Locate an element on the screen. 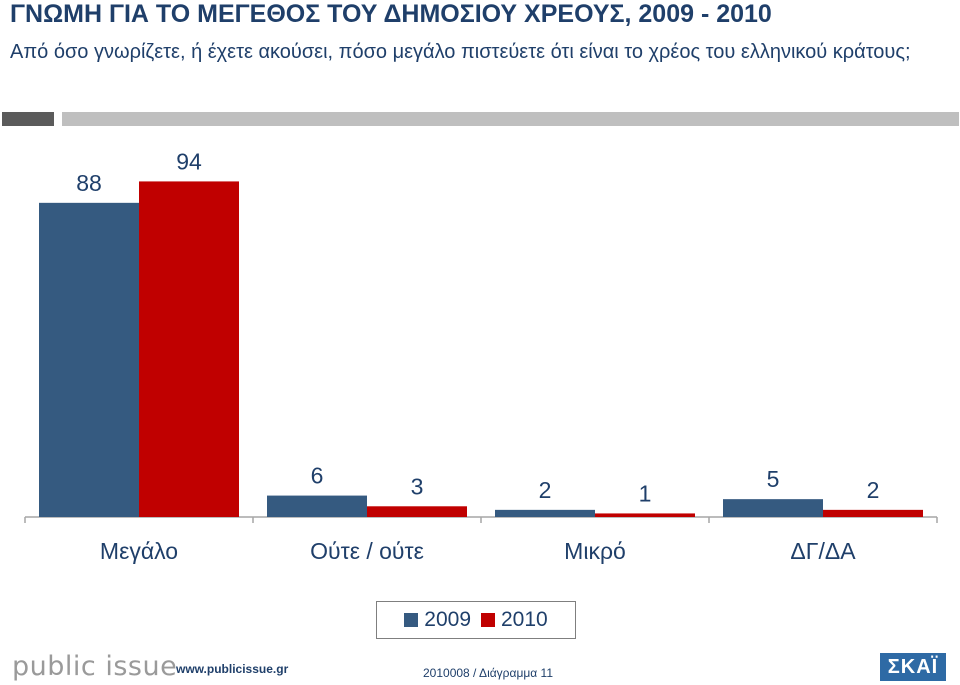 The height and width of the screenshot is (685, 960). legend-swatch-2009 is located at coordinates (411, 620).